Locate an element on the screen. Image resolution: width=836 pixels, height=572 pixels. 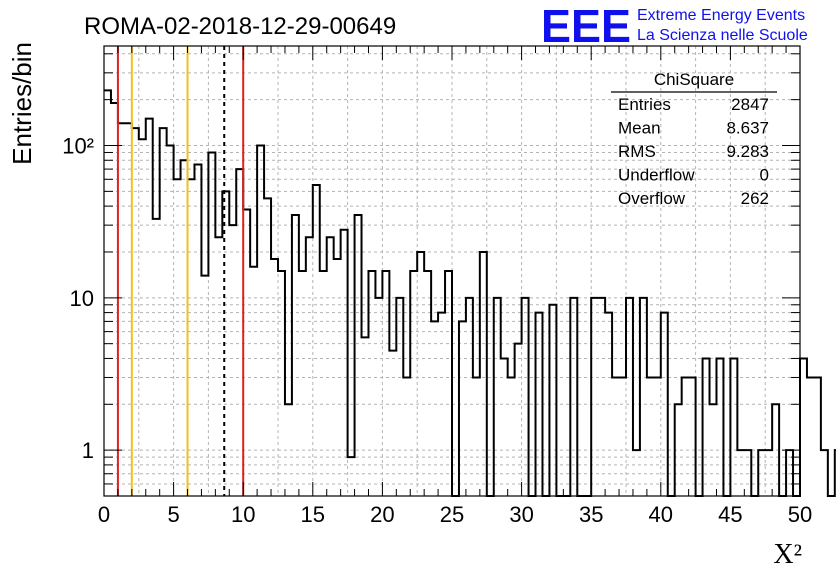
stats-label: Entries is located at coordinates (644, 104).